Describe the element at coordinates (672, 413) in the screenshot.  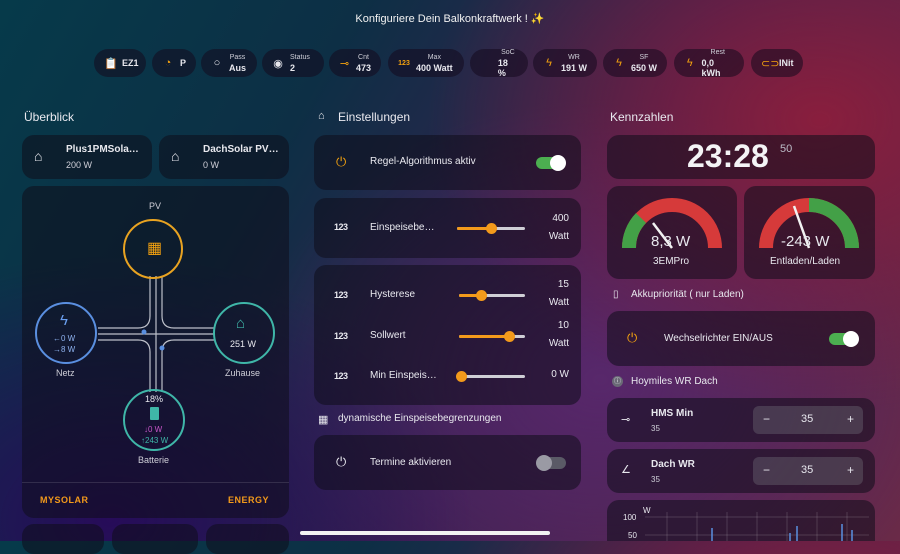
I see `hms-label: HMS Min` at that location.